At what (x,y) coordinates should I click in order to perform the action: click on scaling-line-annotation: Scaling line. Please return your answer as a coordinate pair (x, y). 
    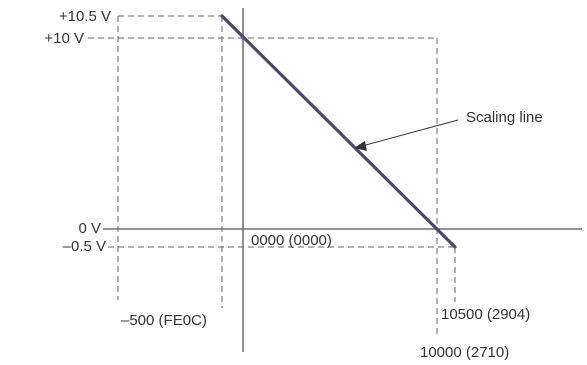
    Looking at the image, I should click on (504, 117).